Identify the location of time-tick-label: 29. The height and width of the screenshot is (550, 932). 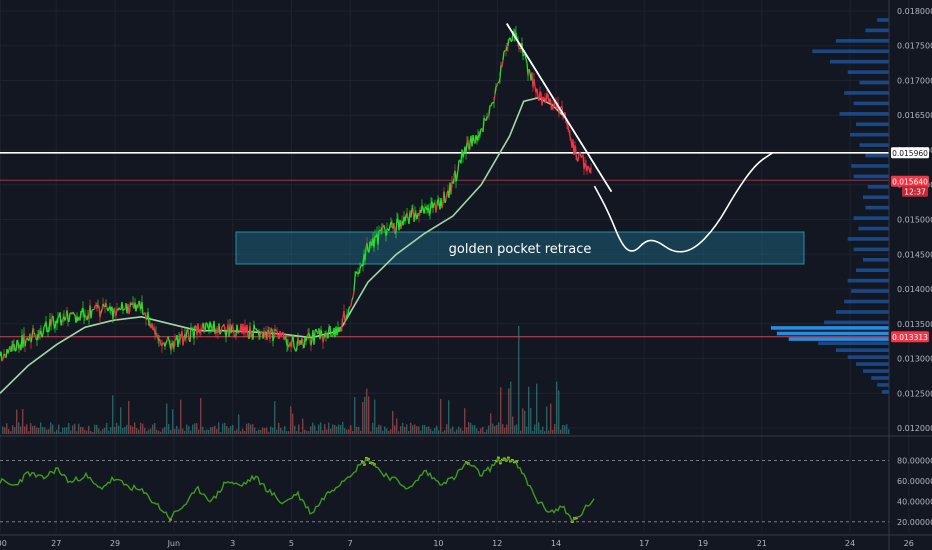
(115, 543).